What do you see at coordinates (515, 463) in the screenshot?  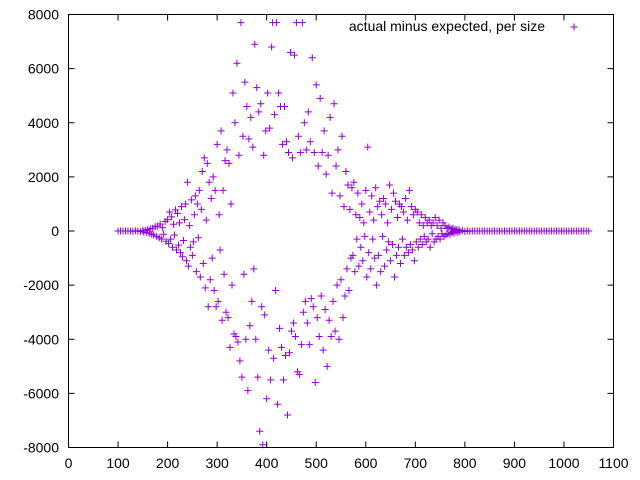 I see `x-tick-label: 900` at bounding box center [515, 463].